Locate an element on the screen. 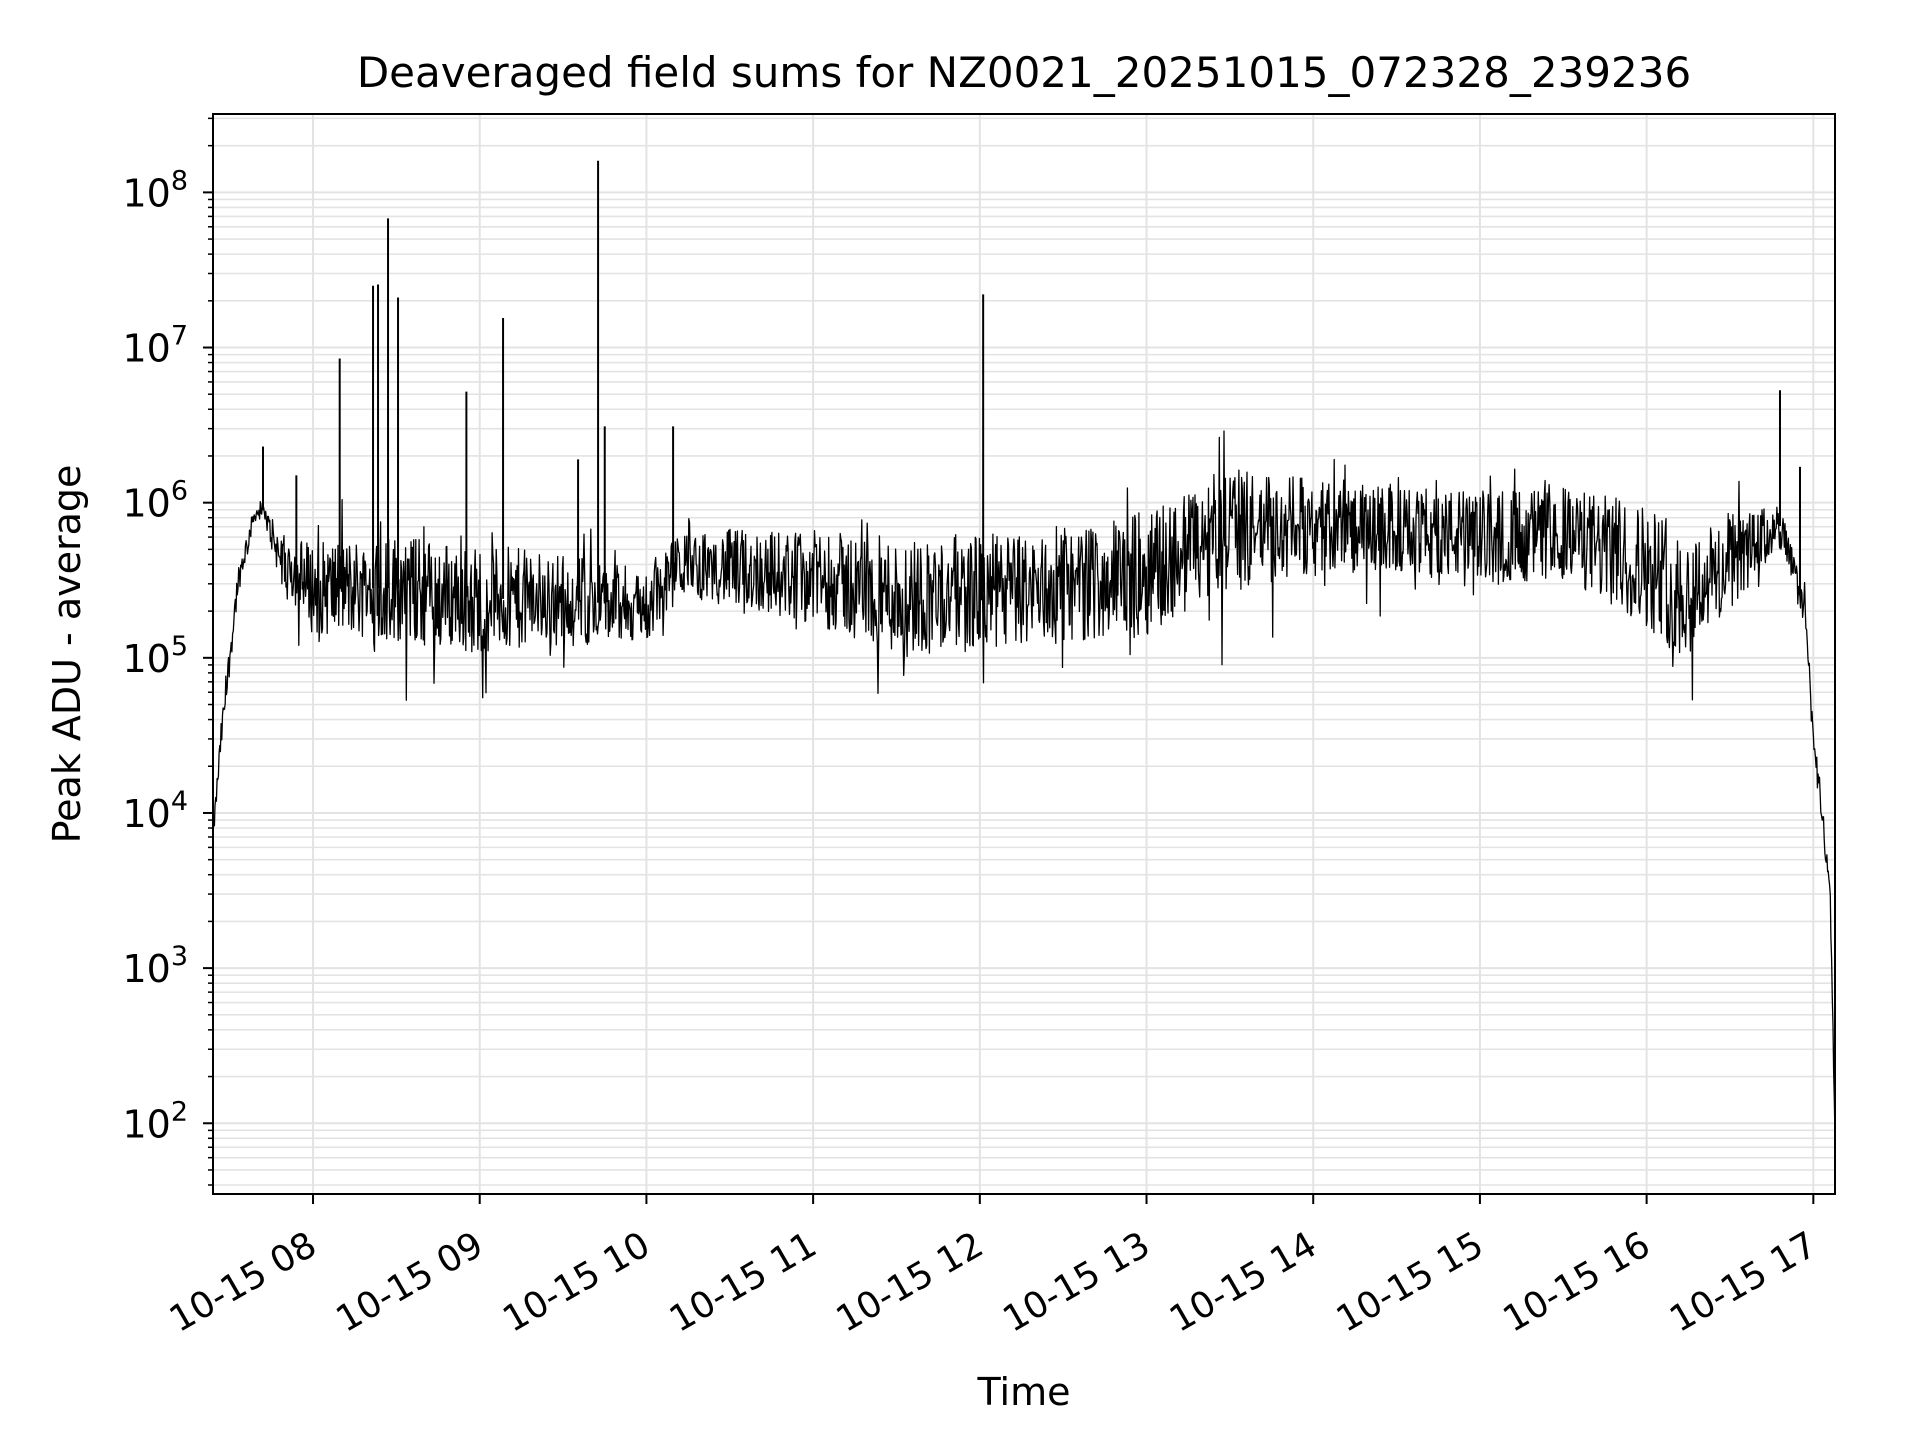 This screenshot has height=1440, width=1920. x-axis-label: Time is located at coordinates (1024, 1392).